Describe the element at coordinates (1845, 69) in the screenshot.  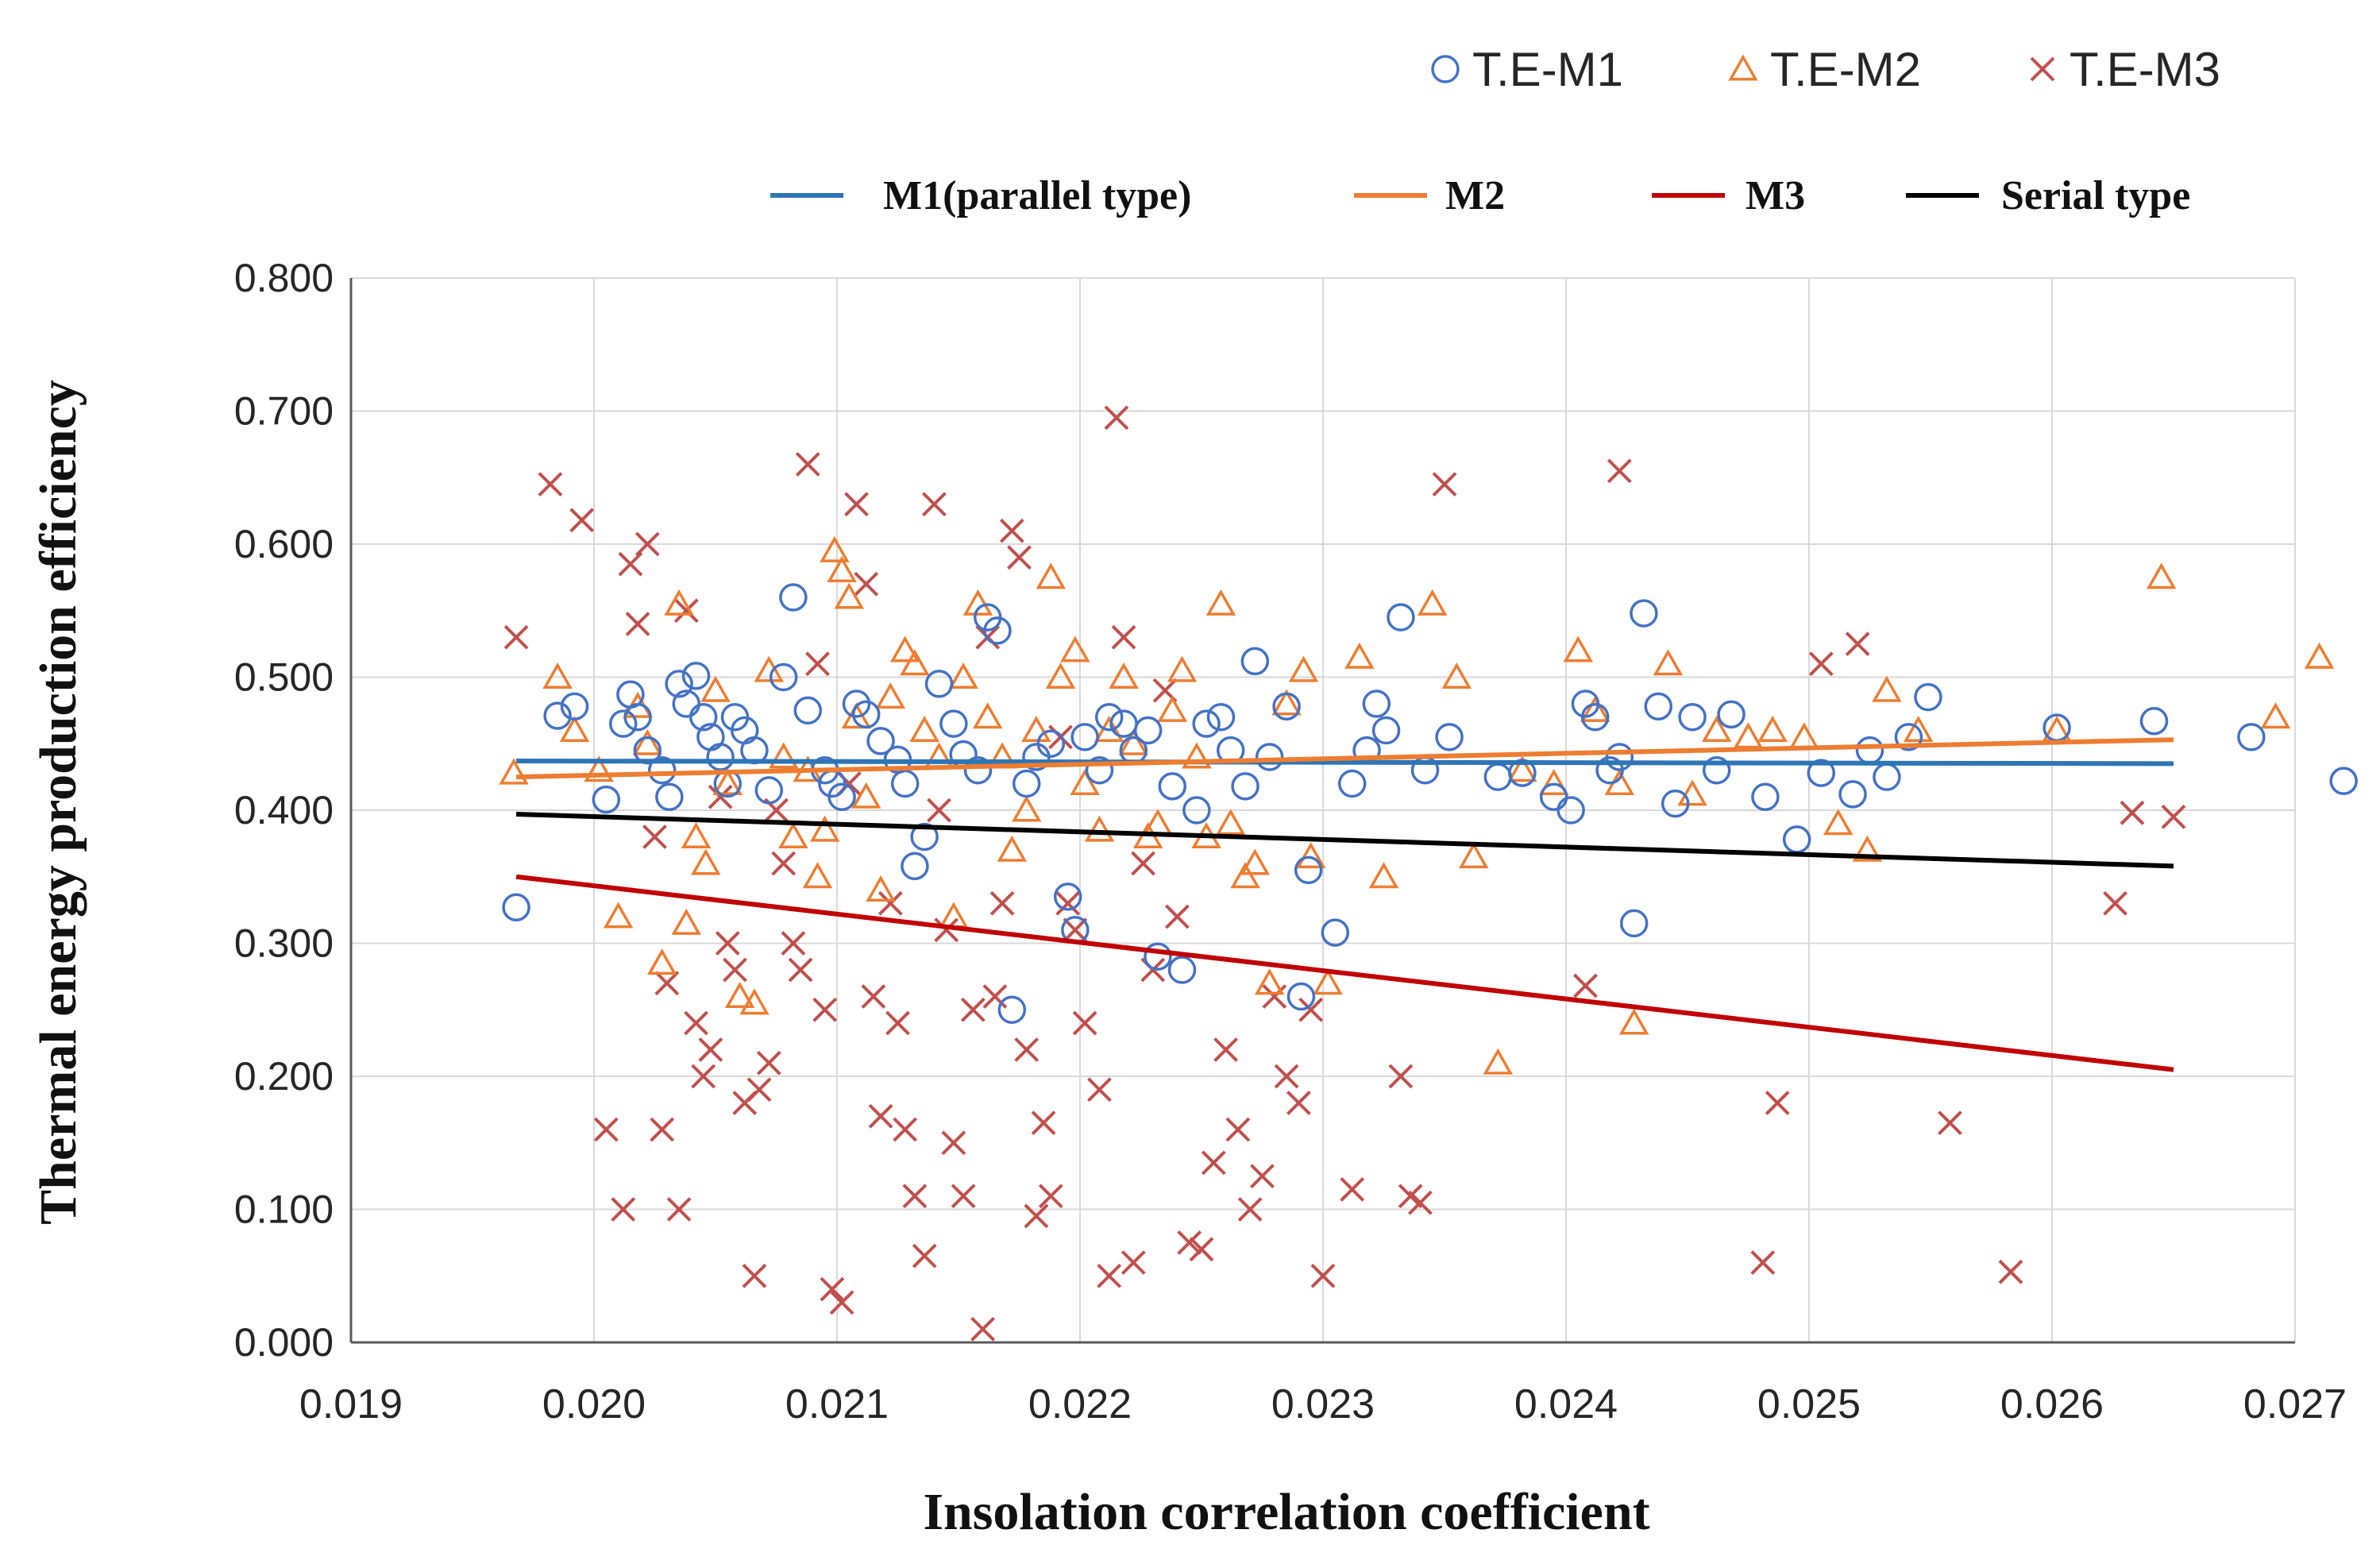
I see `legend-marker-label: T.E-M2` at that location.